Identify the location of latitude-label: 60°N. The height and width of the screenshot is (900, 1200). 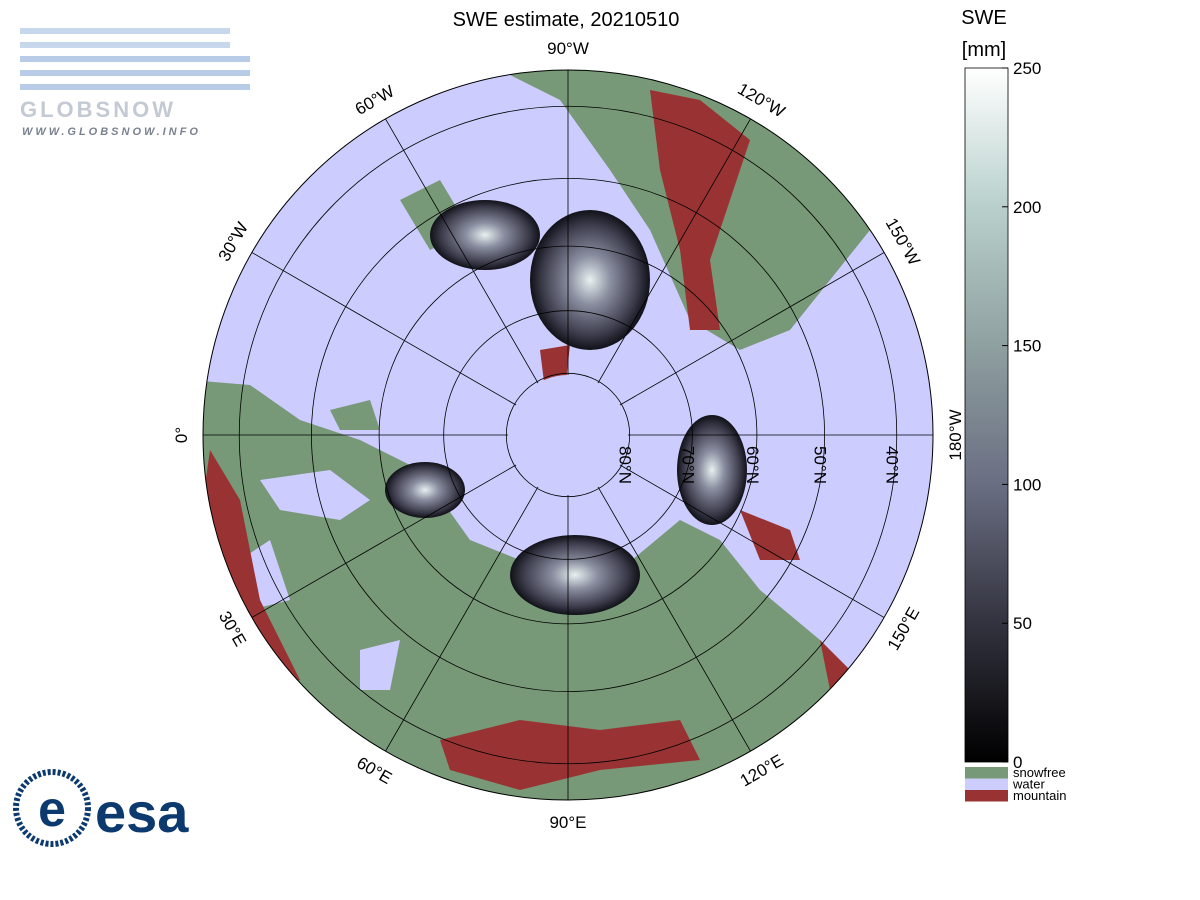
(752, 465).